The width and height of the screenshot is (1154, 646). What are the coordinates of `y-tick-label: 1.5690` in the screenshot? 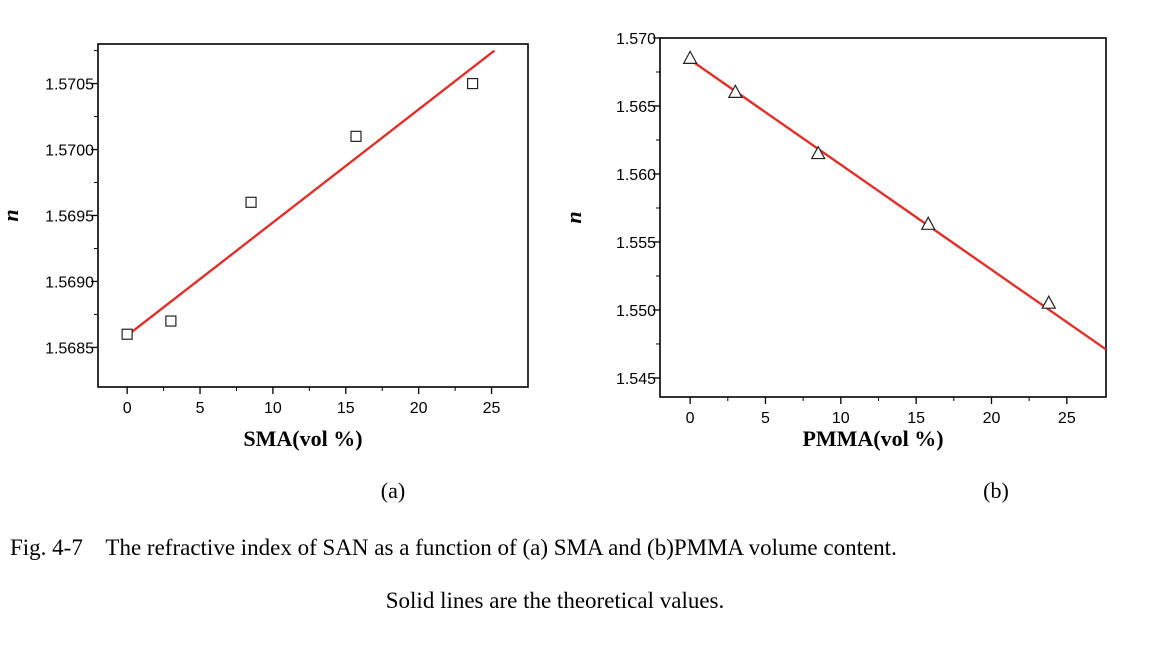 It's located at (69, 282).